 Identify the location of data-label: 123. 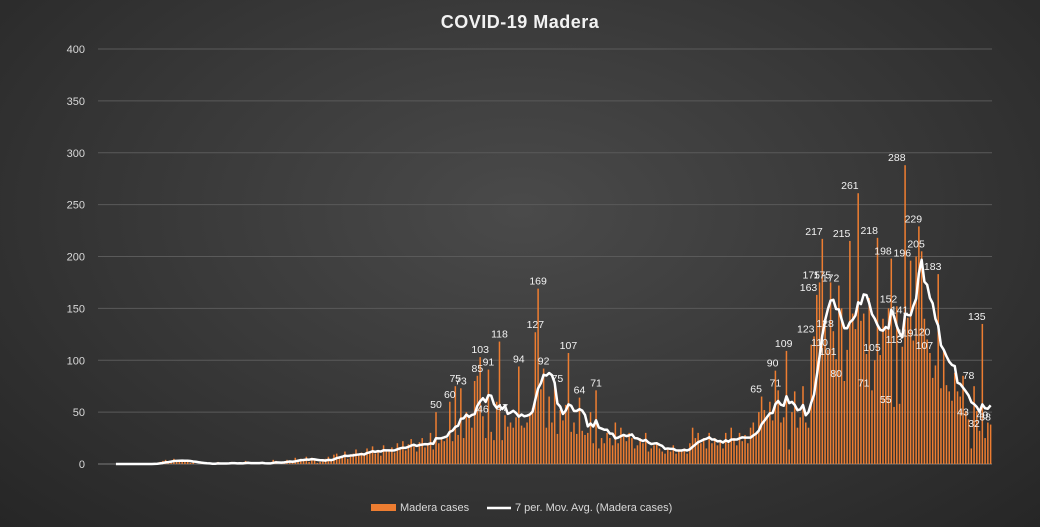
(806, 329).